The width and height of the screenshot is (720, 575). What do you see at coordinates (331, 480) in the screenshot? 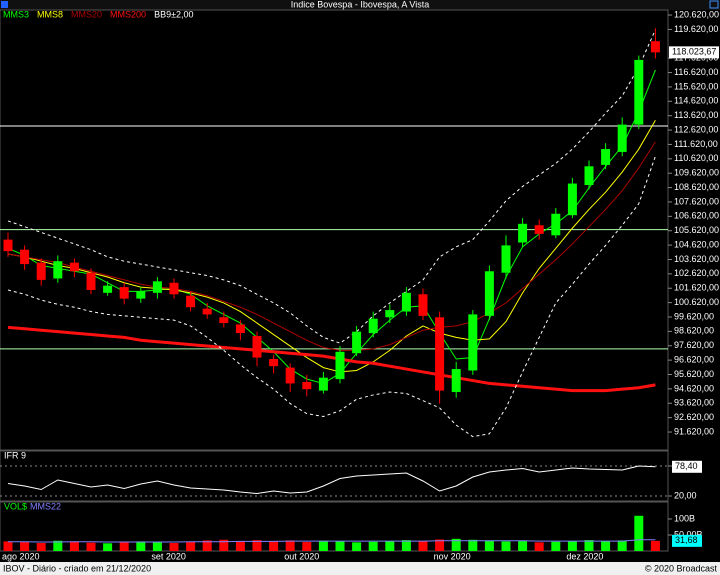
I see `rsi-line` at bounding box center [331, 480].